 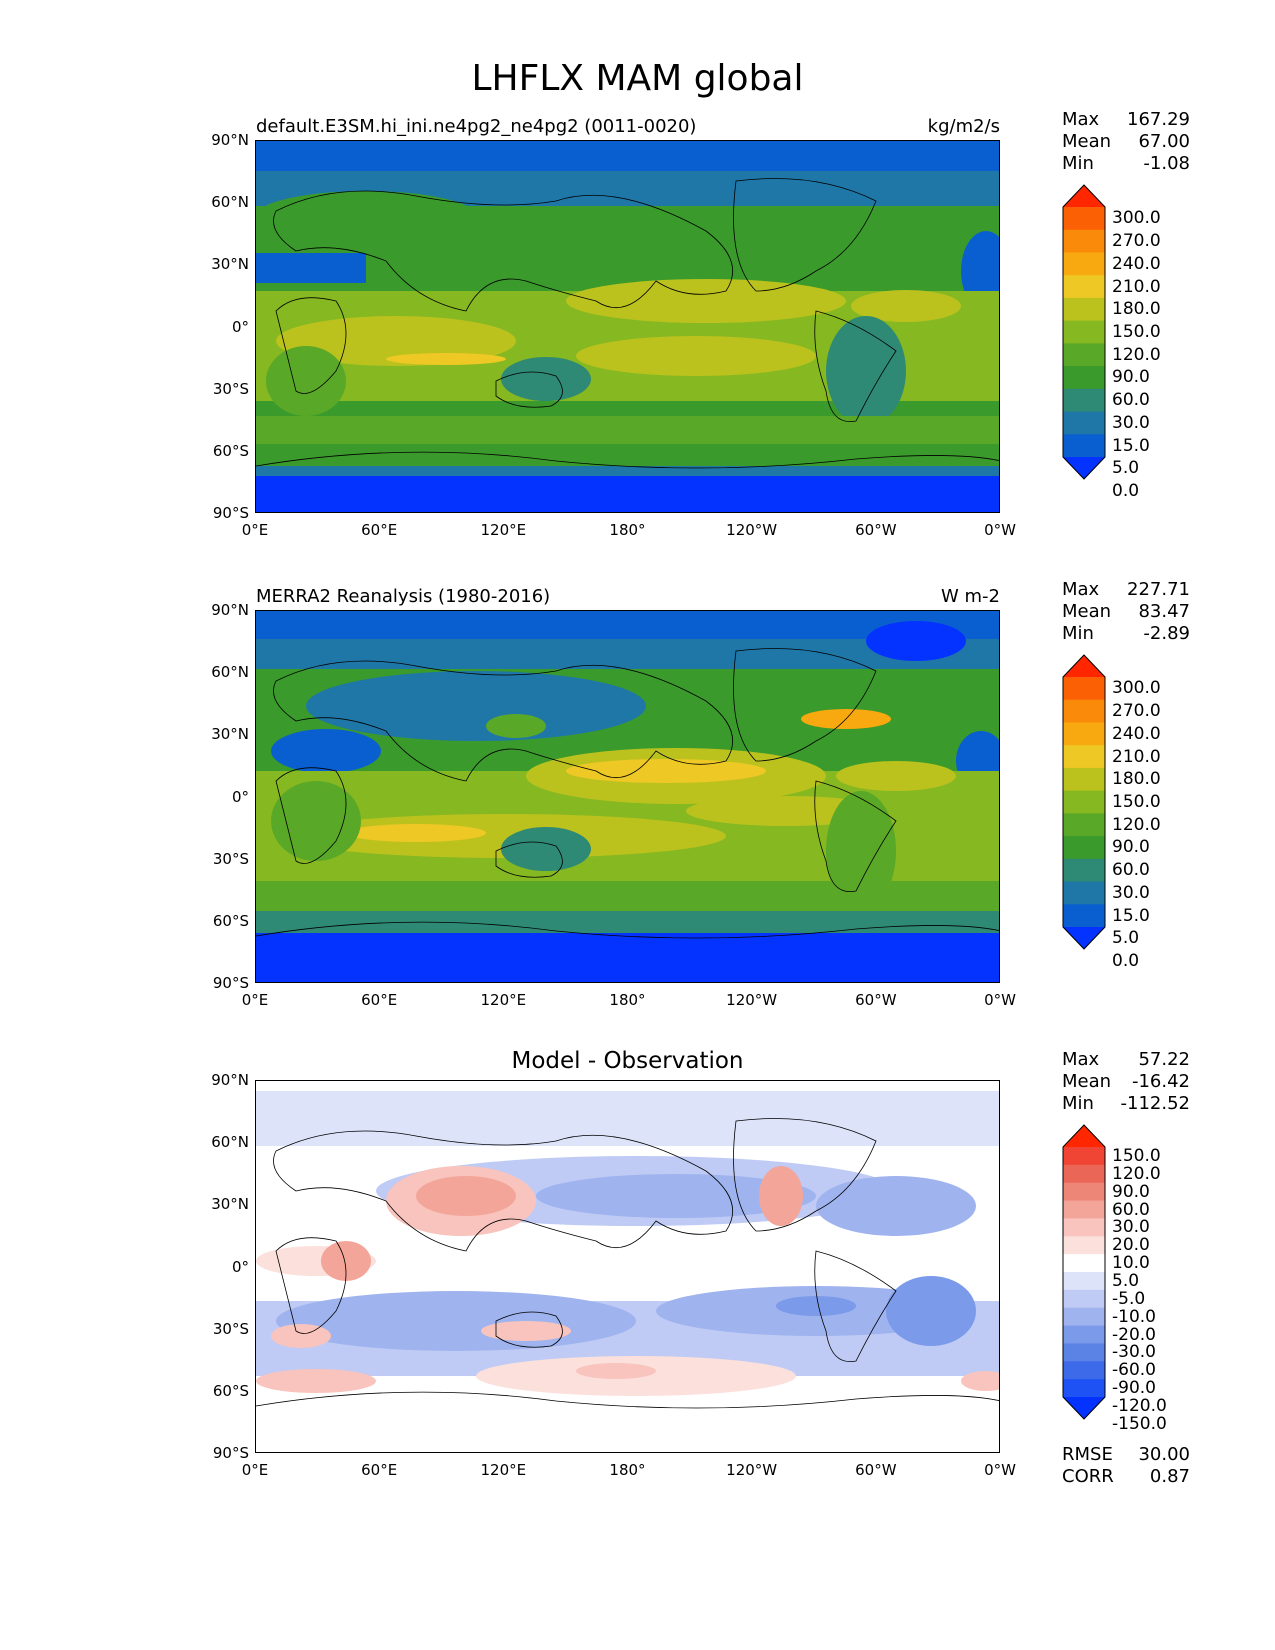 I want to click on colorbar-tick-label: 240.0, so click(x=1136, y=733).